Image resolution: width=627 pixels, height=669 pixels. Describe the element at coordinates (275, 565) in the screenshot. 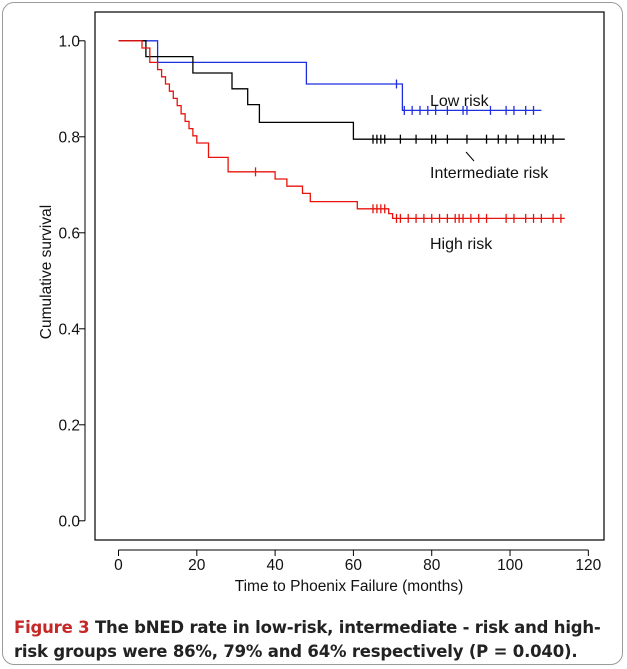

I see `x-tick-label: 40` at that location.